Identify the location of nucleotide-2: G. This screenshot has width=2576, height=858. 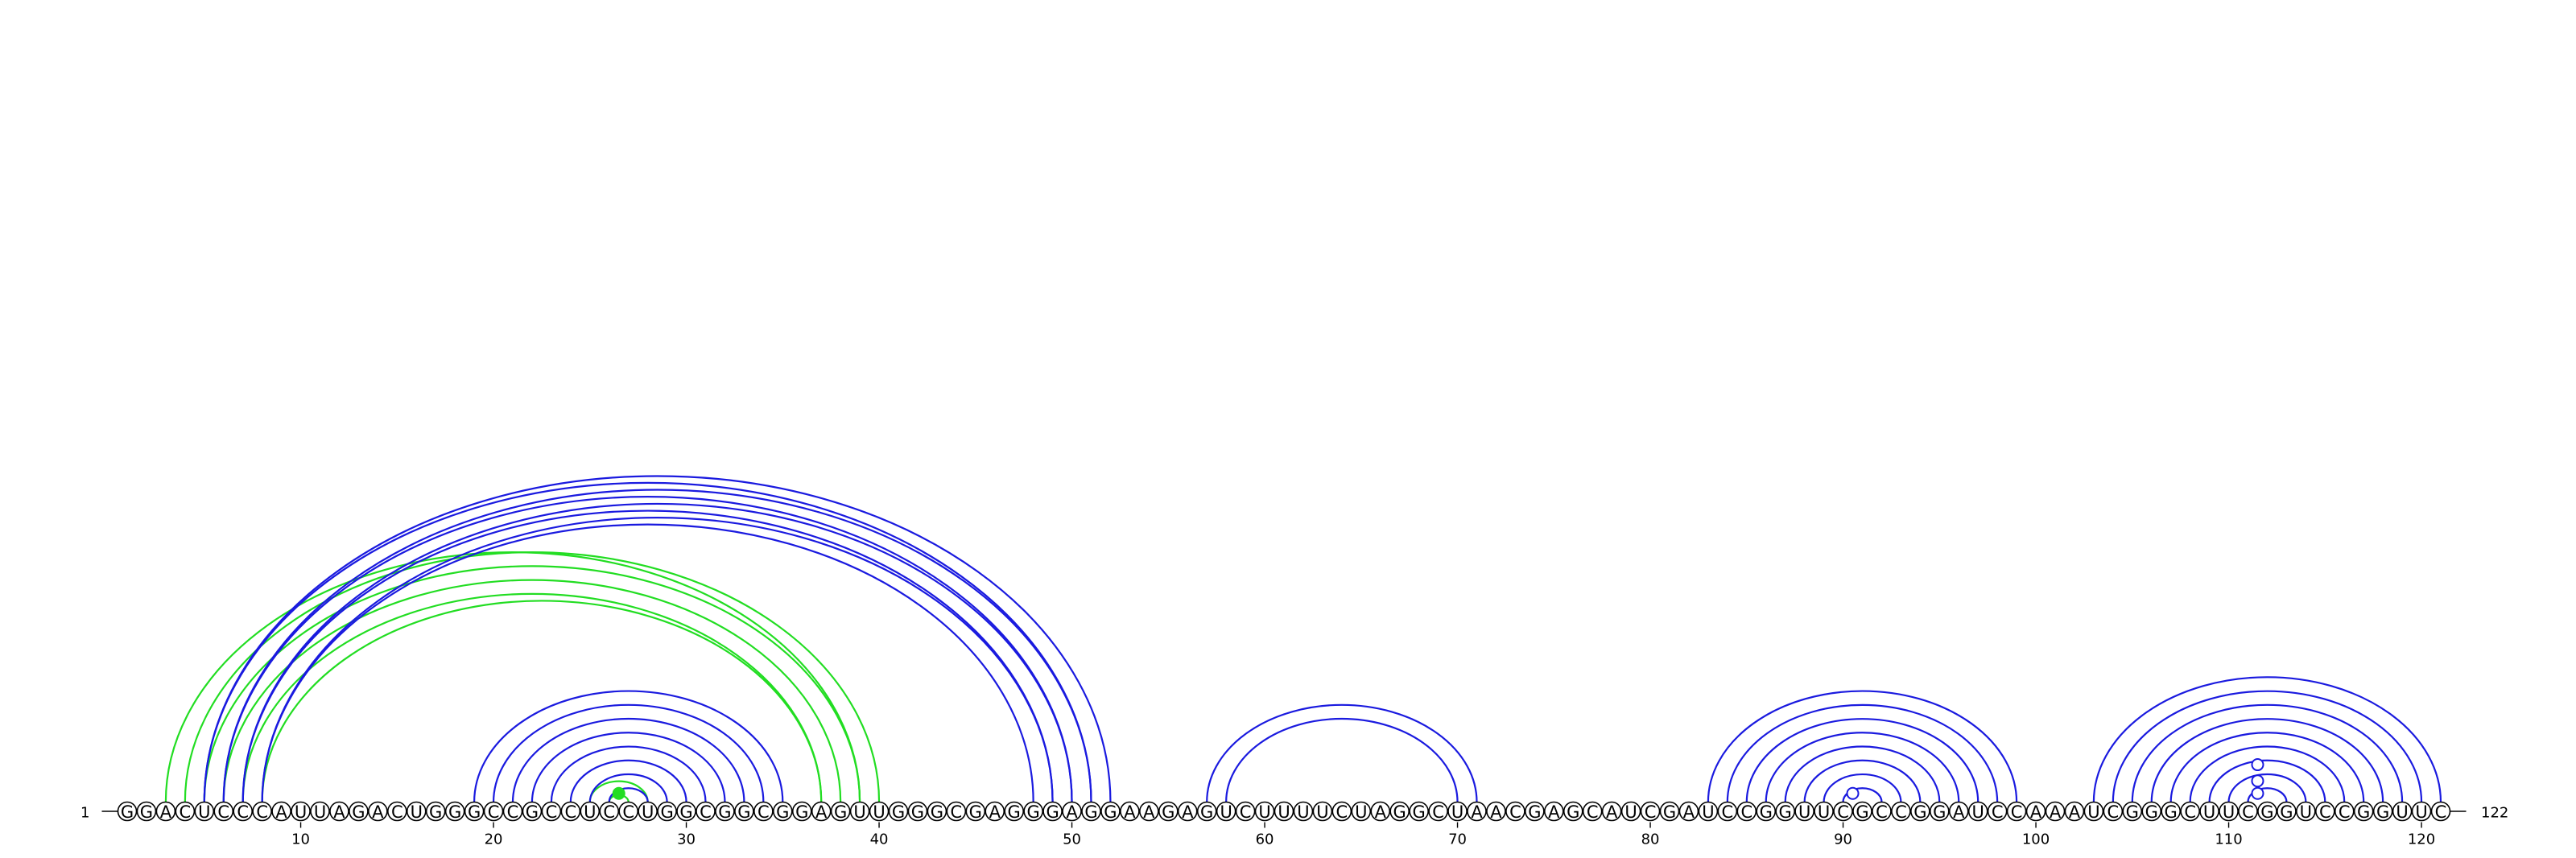
(146, 812).